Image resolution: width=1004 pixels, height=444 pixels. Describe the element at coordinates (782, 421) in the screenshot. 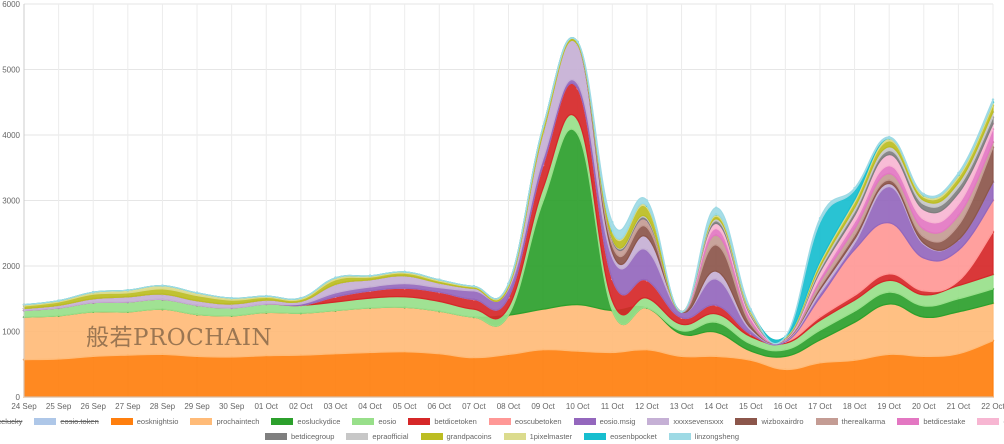

I see `legend-label: wizboxairdro` at that location.